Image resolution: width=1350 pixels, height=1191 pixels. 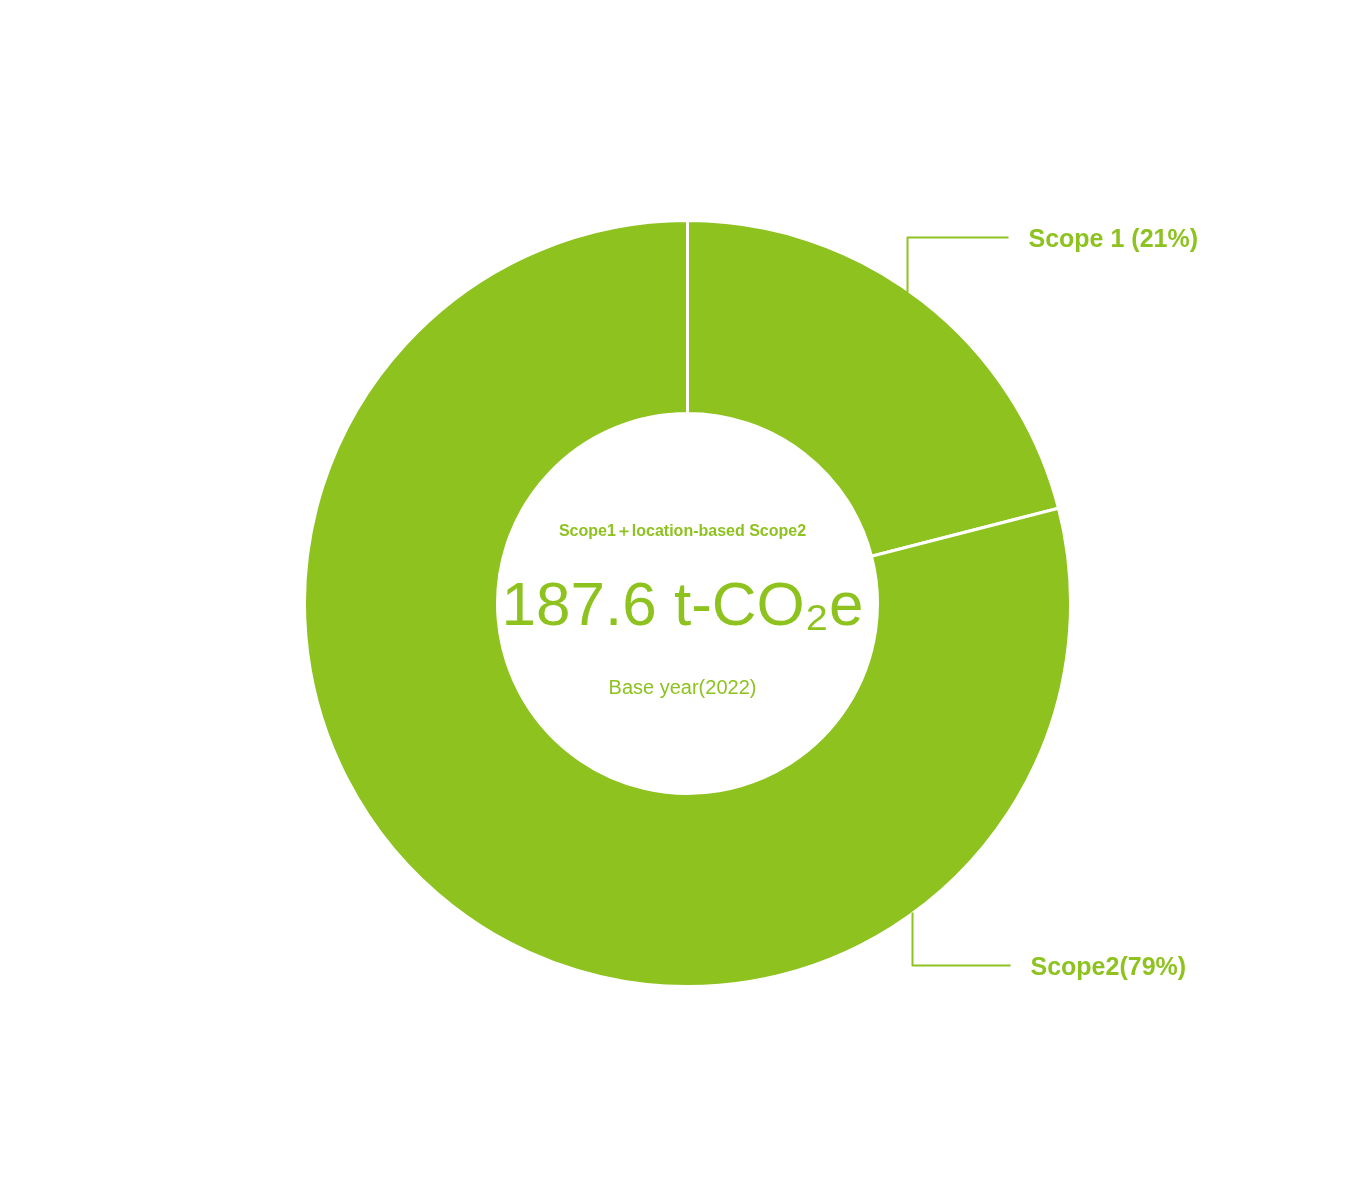 What do you see at coordinates (682, 530) in the screenshot?
I see `text: Scope1＋location-based Scope2` at bounding box center [682, 530].